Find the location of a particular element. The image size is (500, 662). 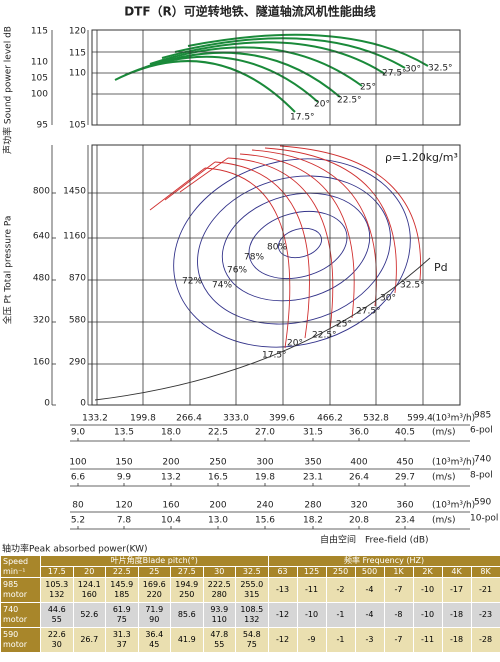

speed: 590 is located at coordinates (11, 634).